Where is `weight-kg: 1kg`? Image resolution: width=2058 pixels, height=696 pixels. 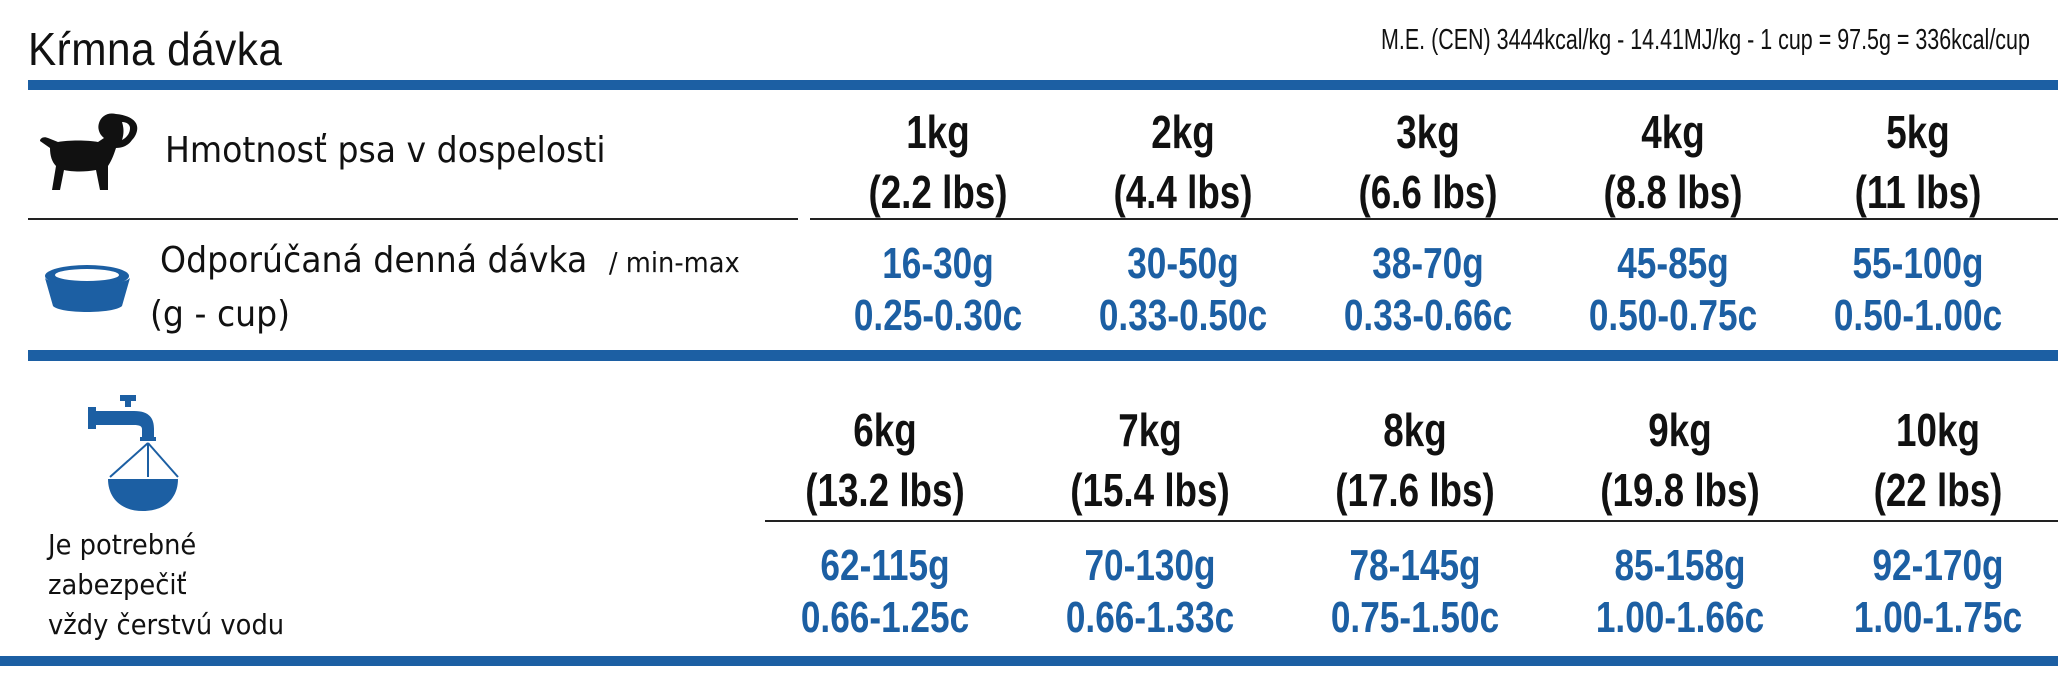 weight-kg: 1kg is located at coordinates (938, 132).